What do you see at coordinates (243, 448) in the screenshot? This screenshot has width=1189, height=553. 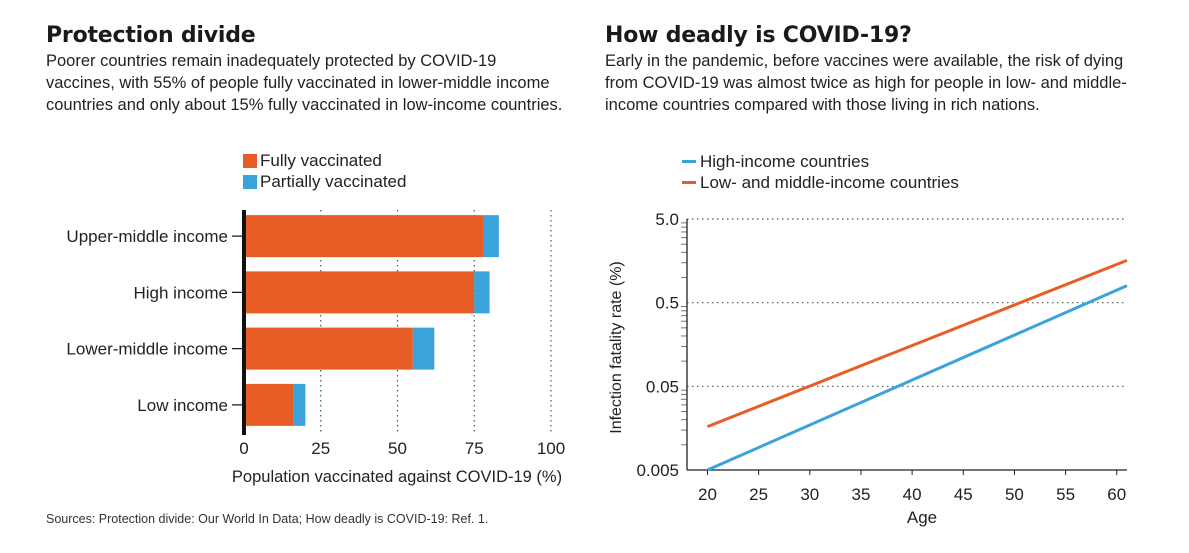 I see `x-tick-label: 0` at bounding box center [243, 448].